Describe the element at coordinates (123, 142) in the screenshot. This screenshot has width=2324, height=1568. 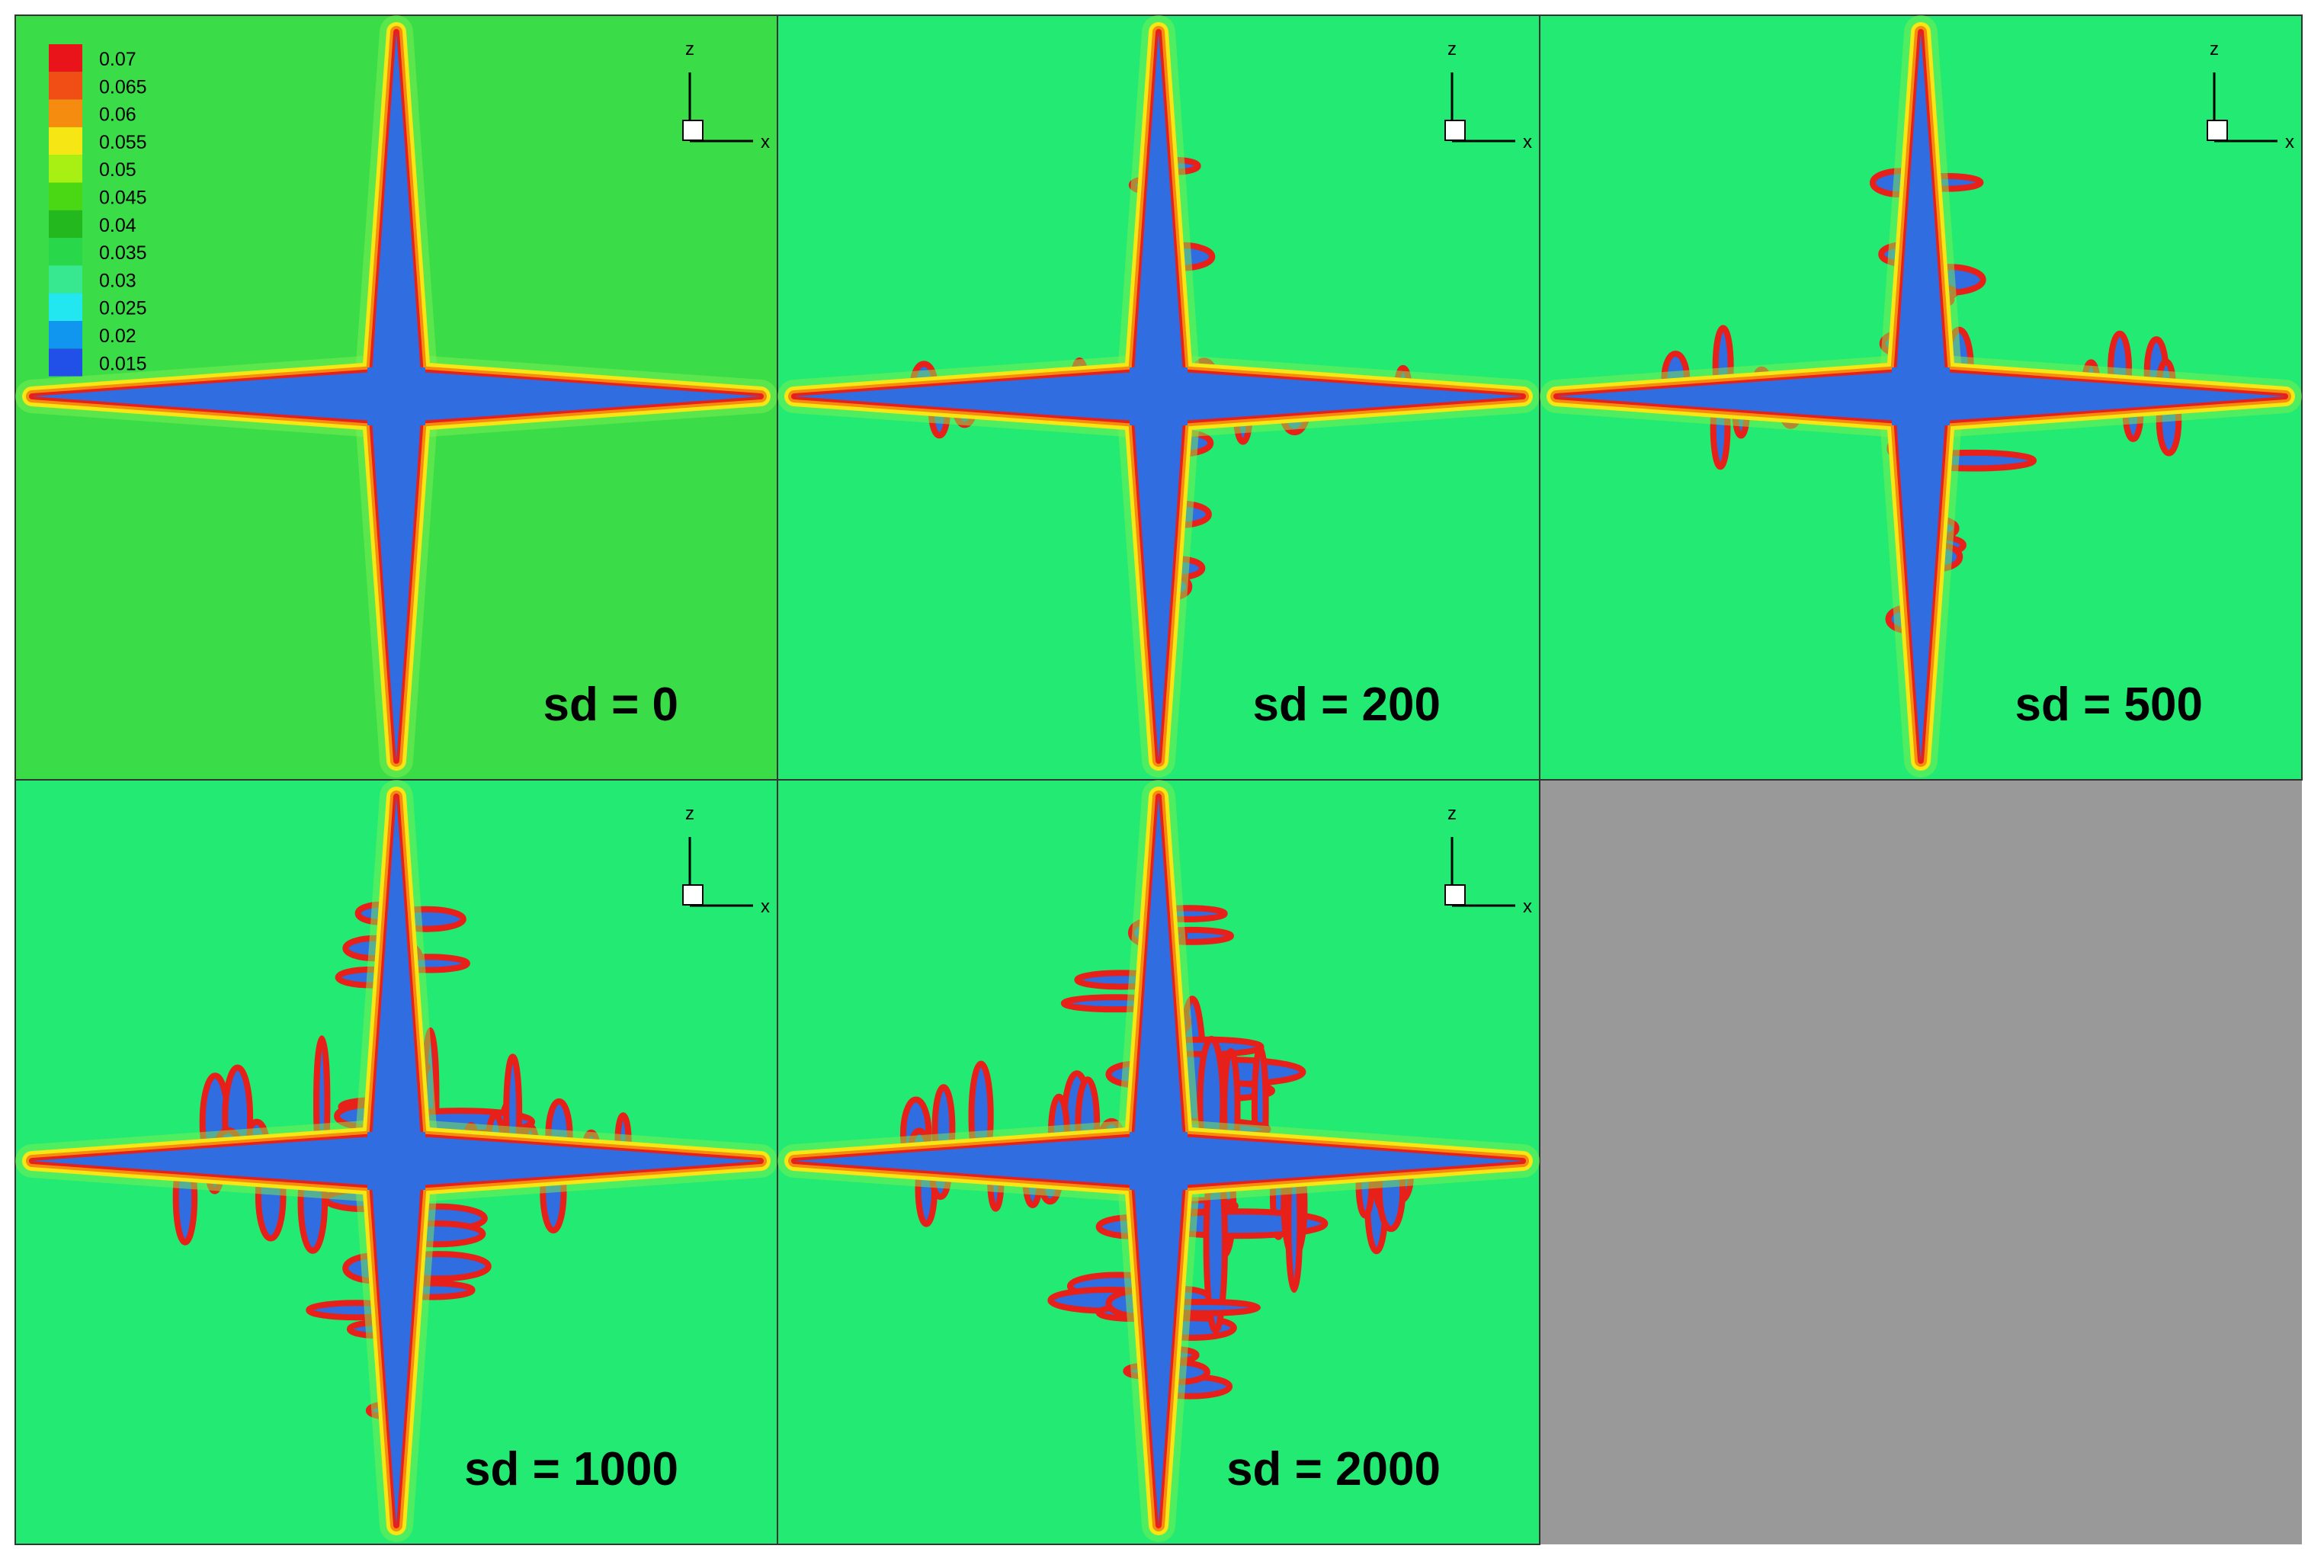
I see `legend-label: 0.055` at that location.